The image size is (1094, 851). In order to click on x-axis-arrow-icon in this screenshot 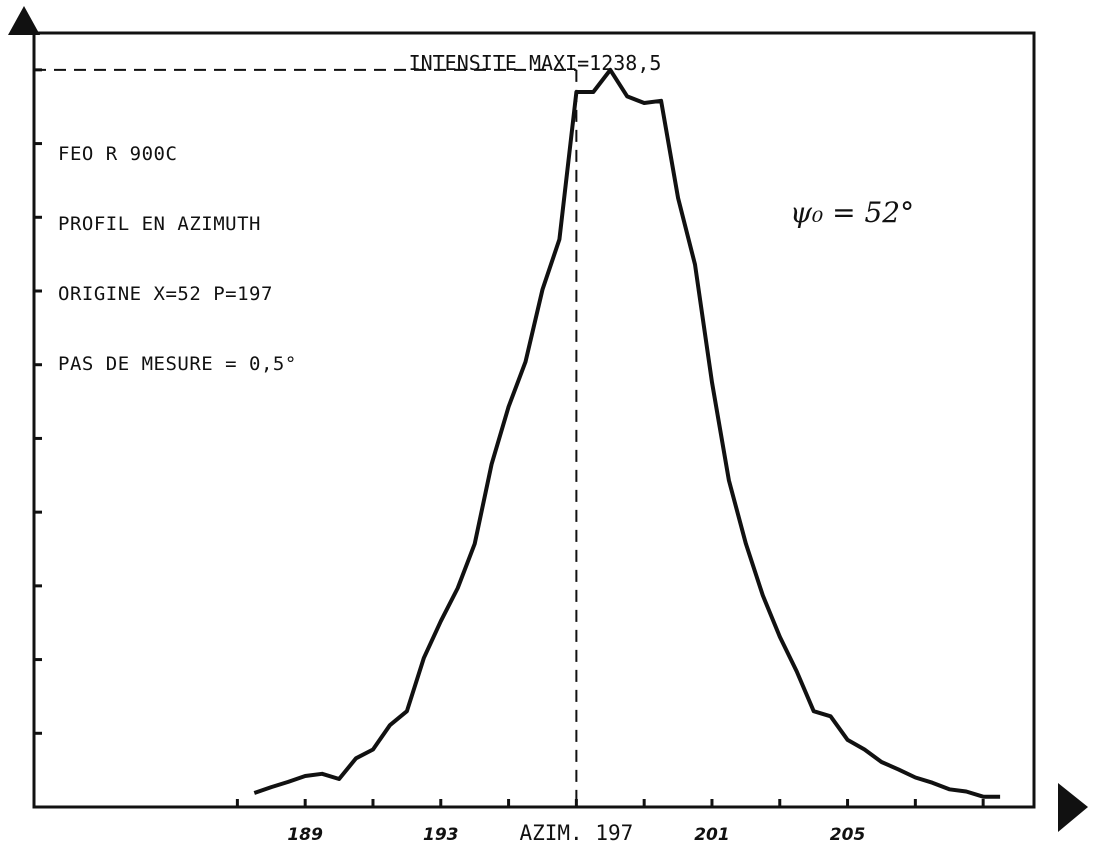, I will do `click(1073, 807)`.